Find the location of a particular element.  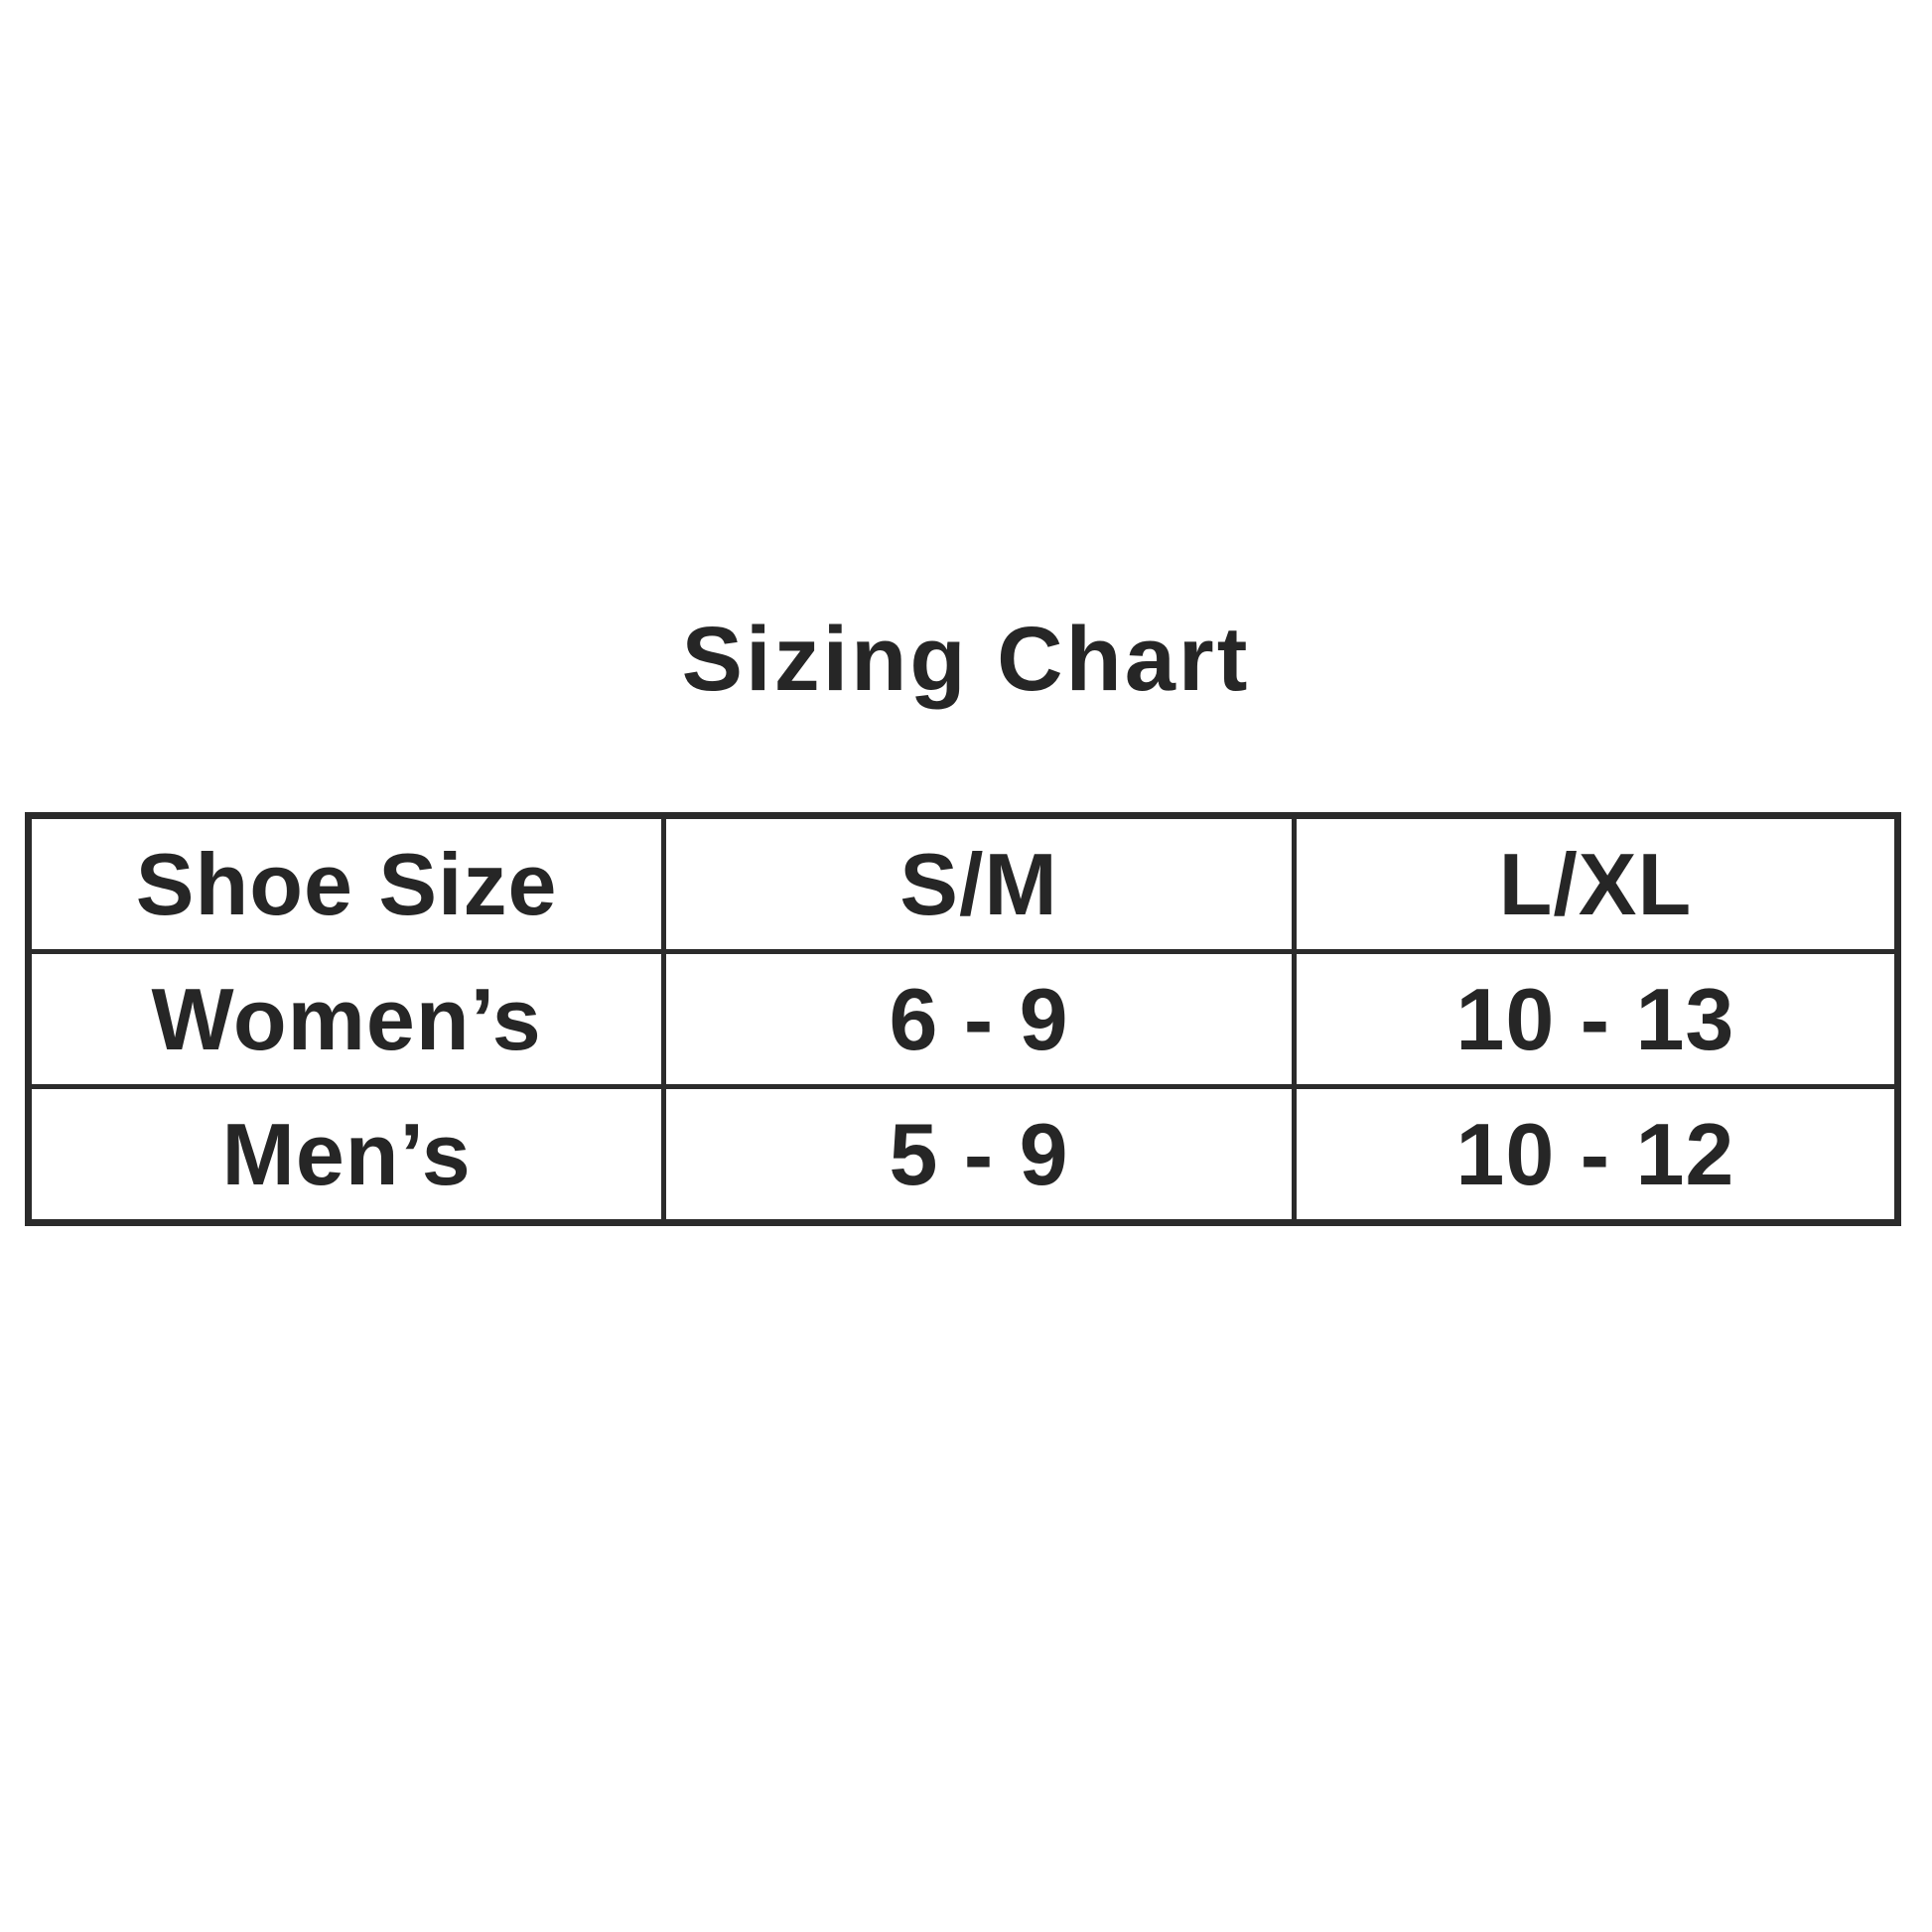

mens-sm-range: 5 - 9 is located at coordinates (979, 1154).